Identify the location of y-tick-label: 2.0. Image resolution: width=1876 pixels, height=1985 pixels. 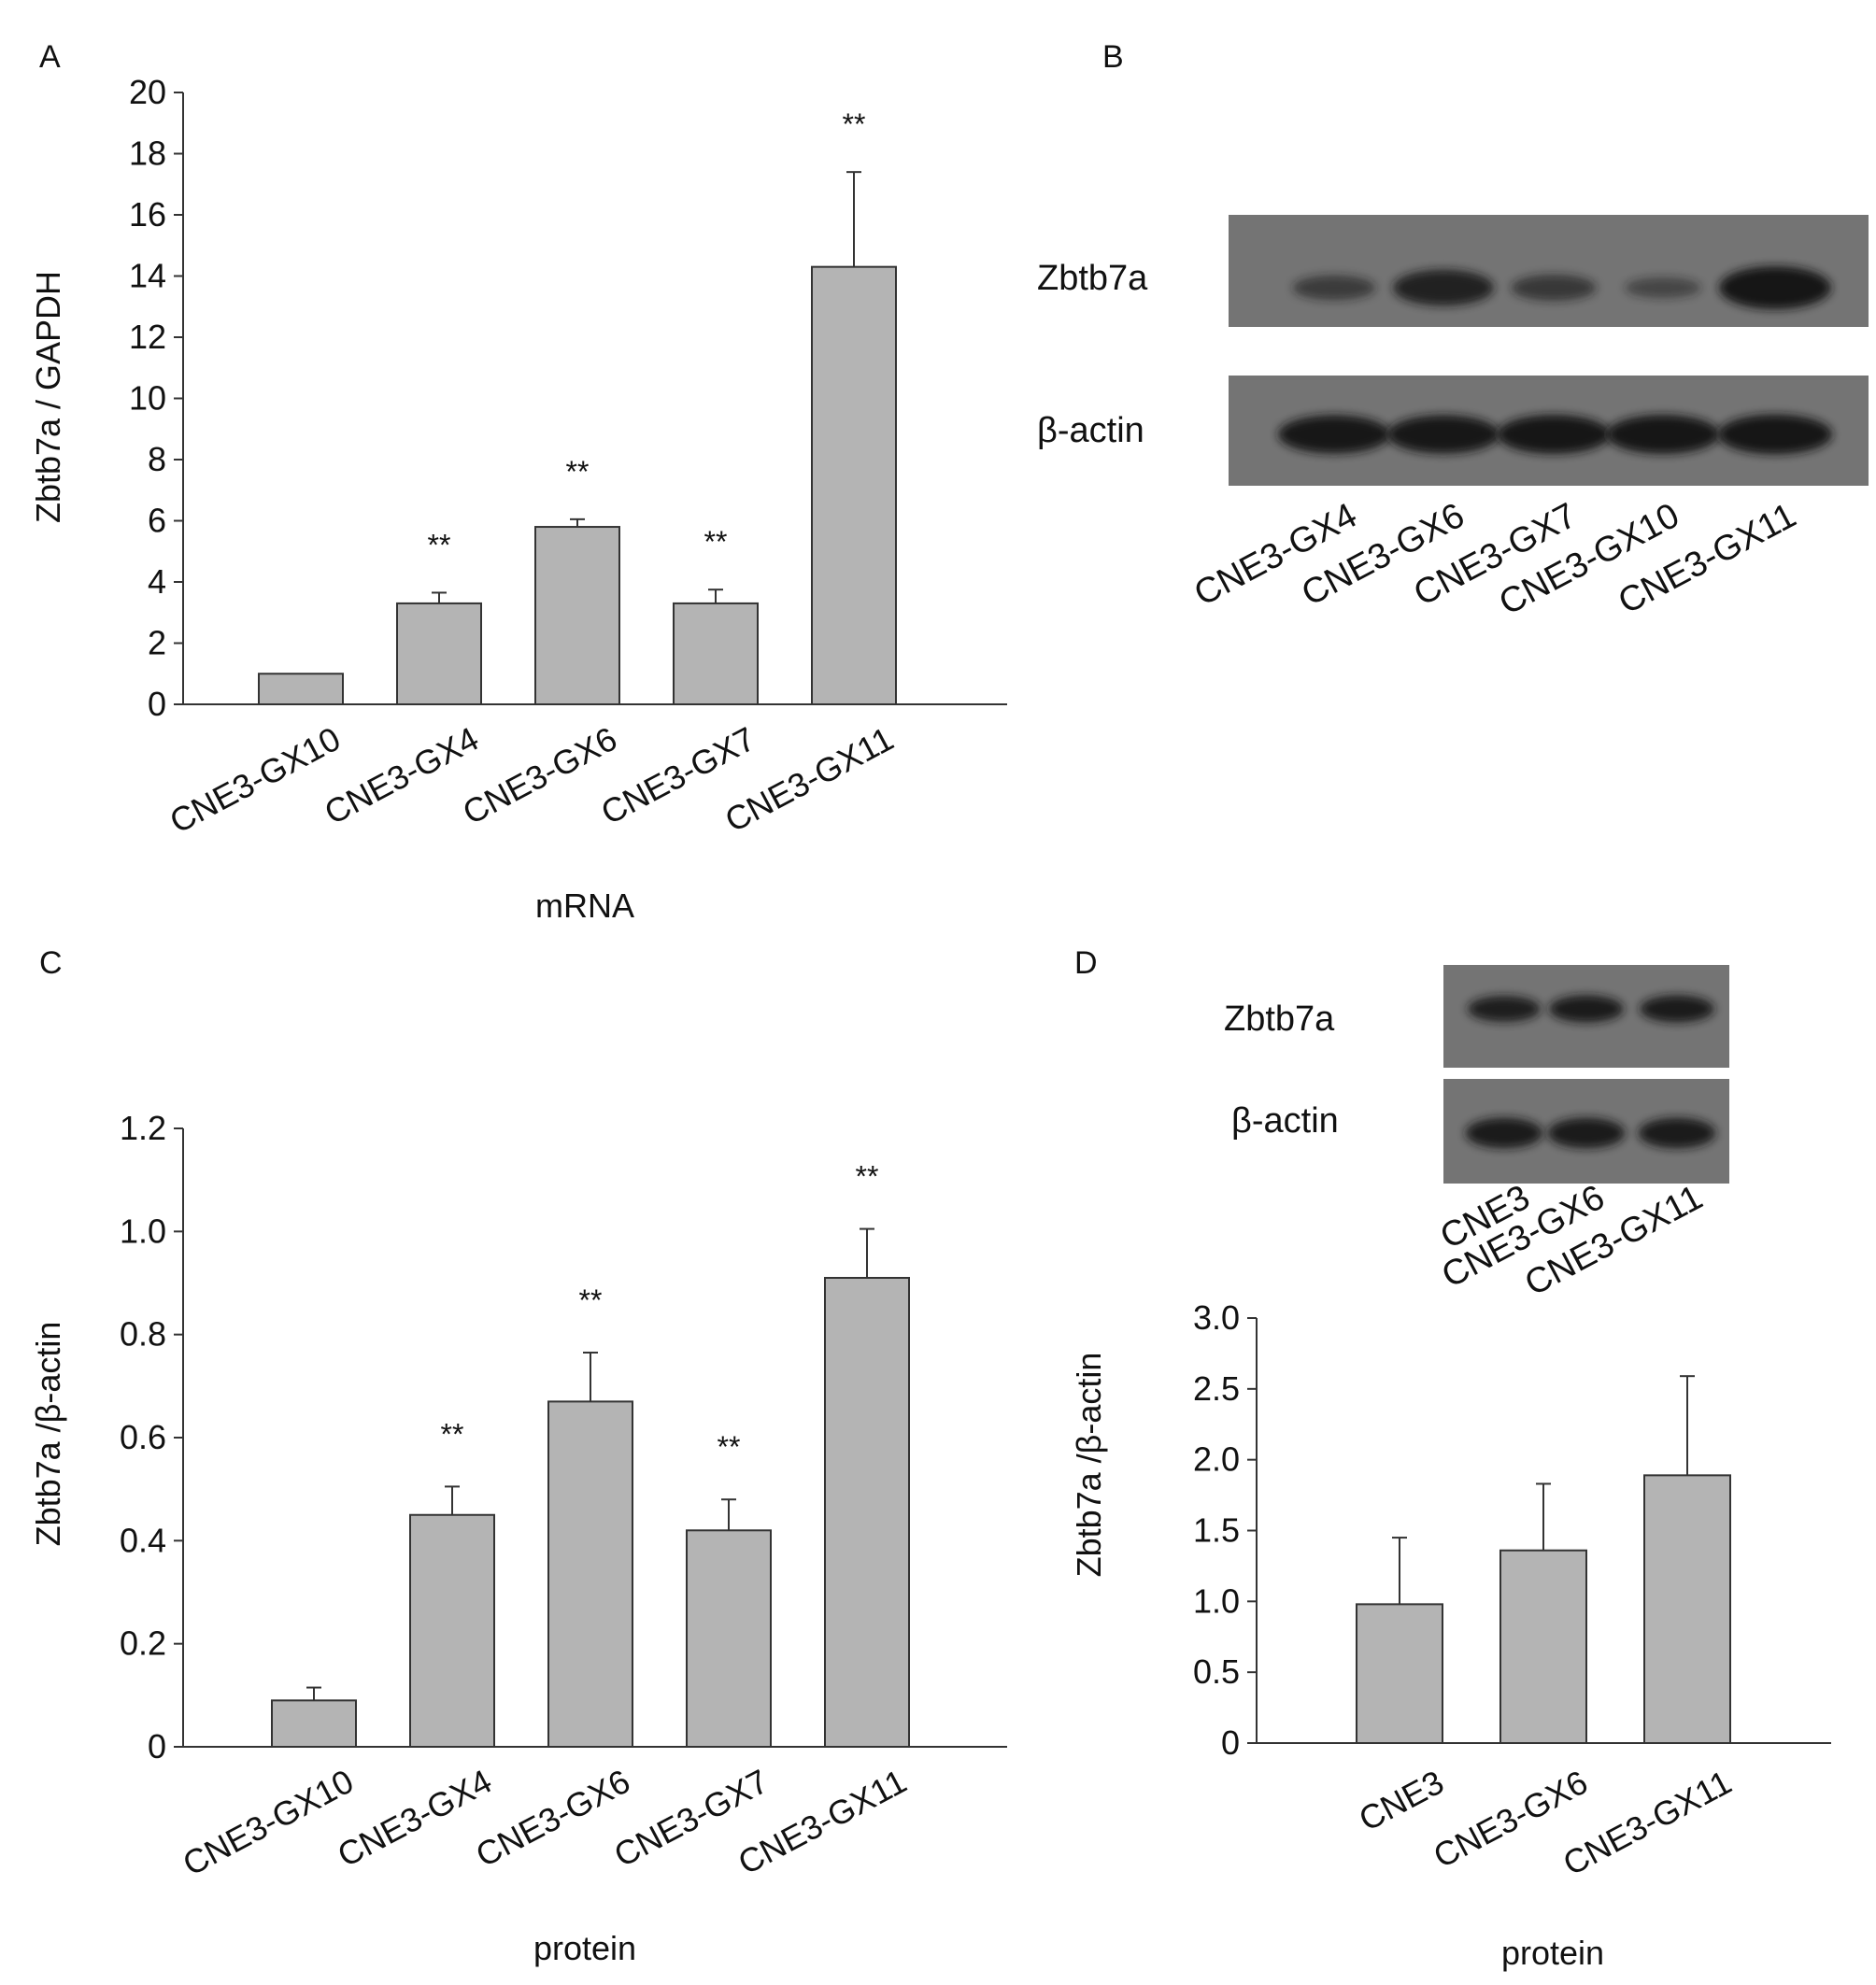
(1216, 1459).